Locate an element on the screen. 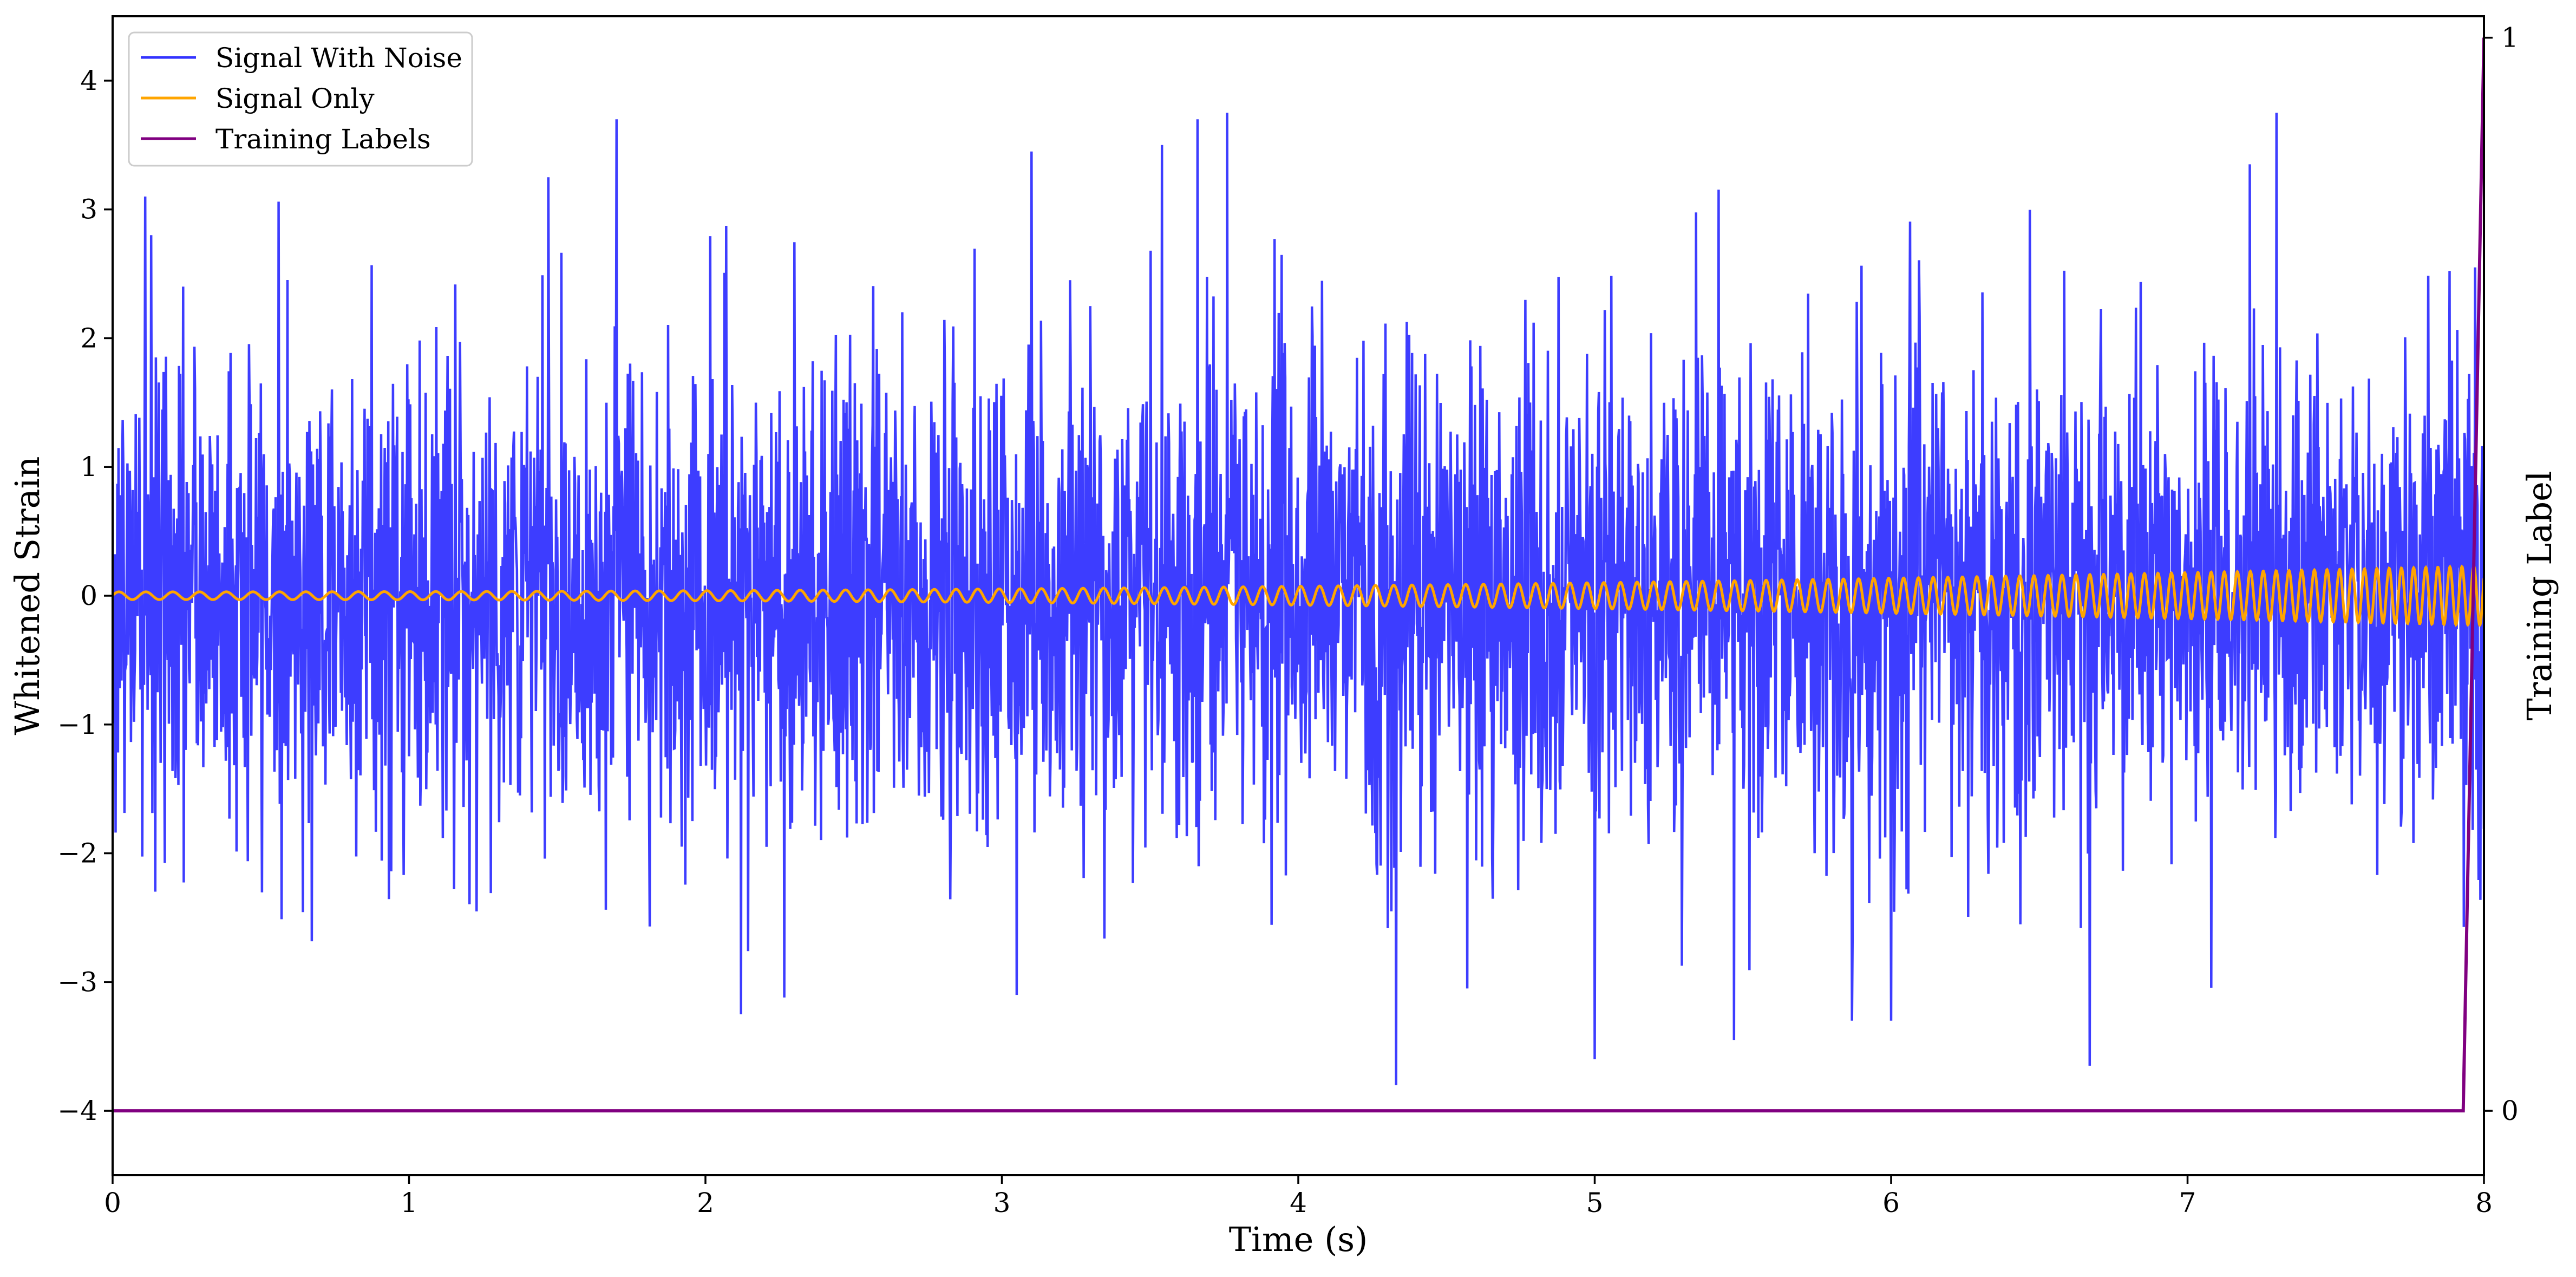  y-tick-label: −2 is located at coordinates (77, 853).